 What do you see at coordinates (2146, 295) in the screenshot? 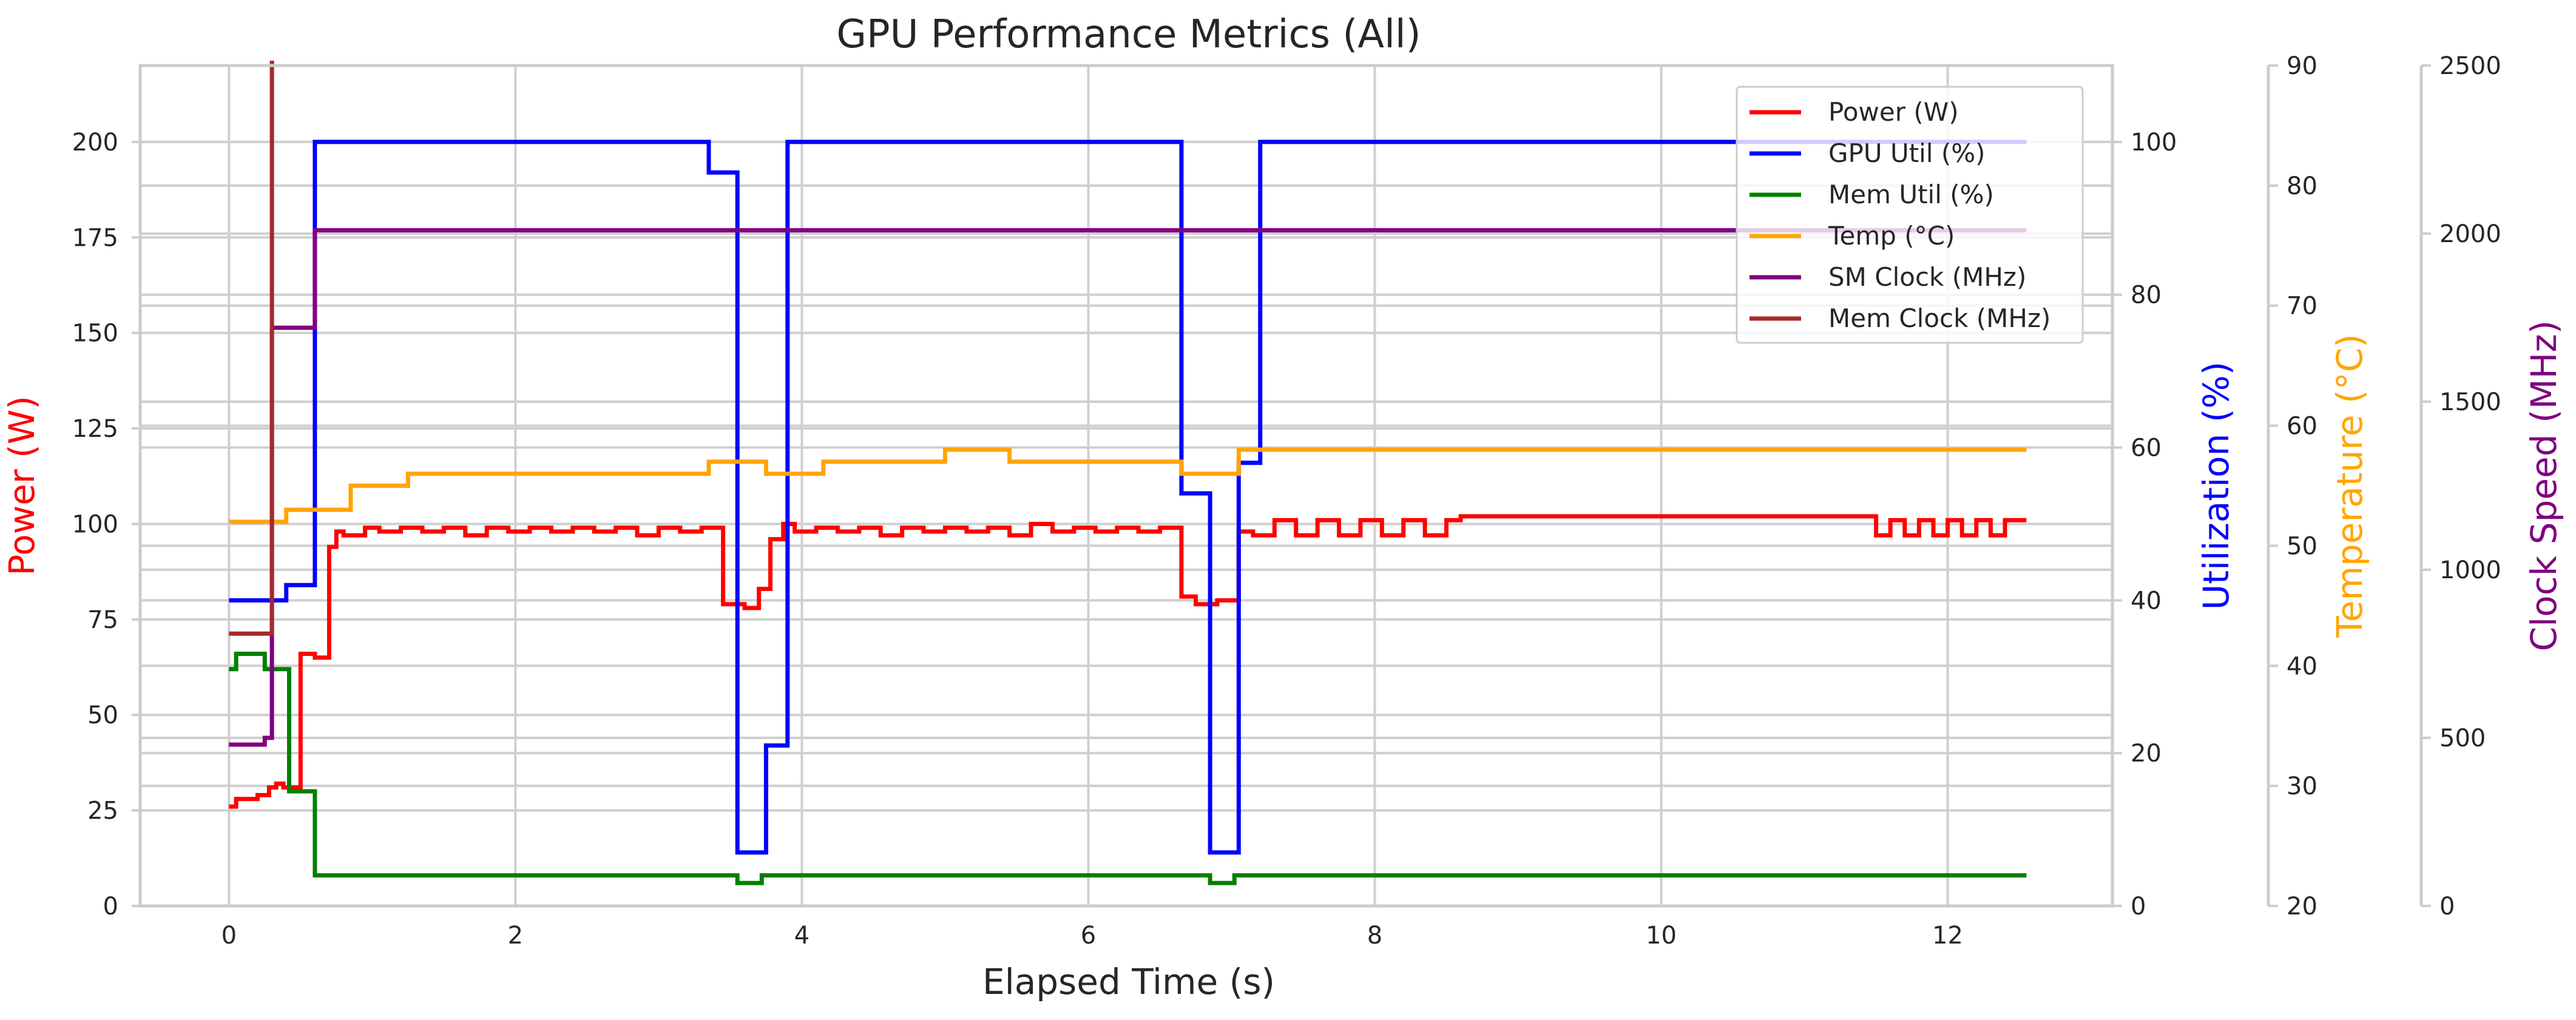
I see `util-tick-label: 80` at bounding box center [2146, 295].